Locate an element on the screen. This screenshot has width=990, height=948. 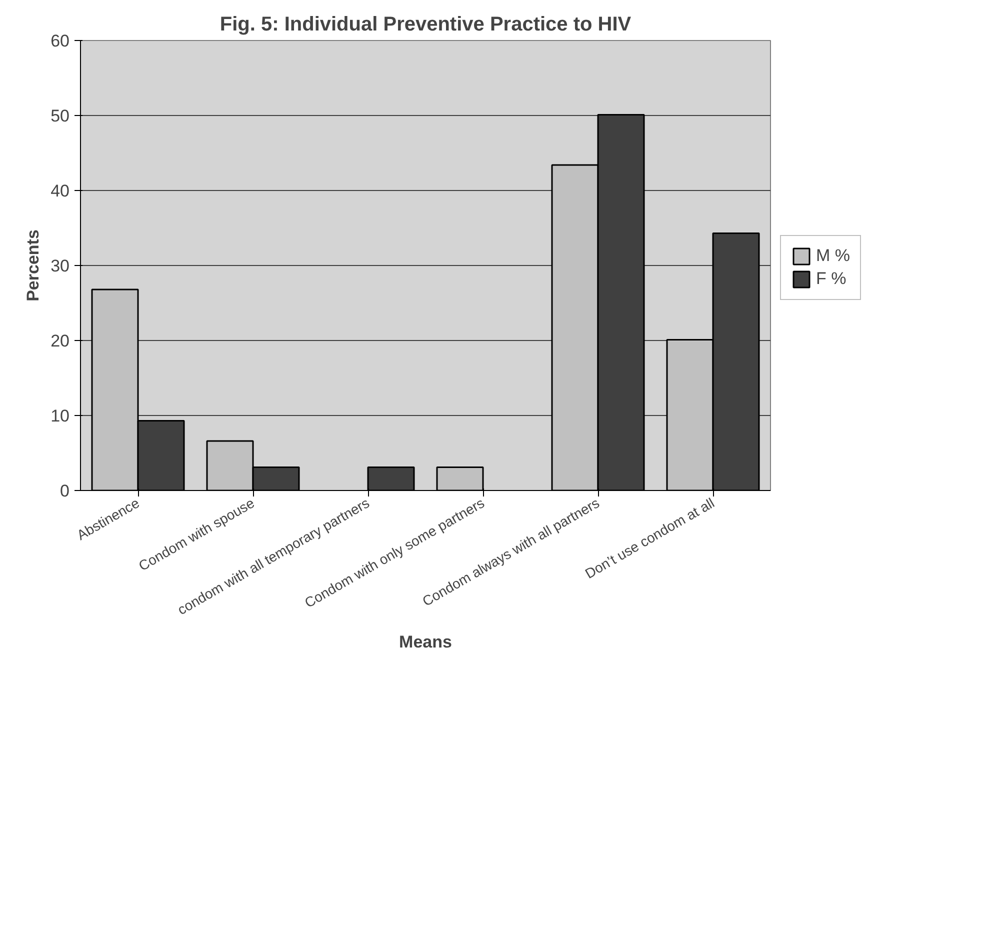
y-tick-label: 60 is located at coordinates (60, 41).